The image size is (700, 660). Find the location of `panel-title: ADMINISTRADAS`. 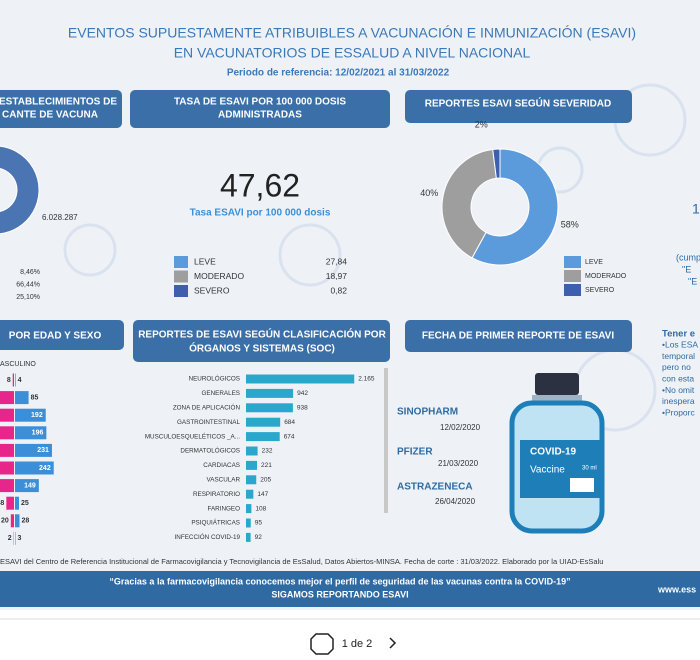

panel-title: ADMINISTRADAS is located at coordinates (260, 115).